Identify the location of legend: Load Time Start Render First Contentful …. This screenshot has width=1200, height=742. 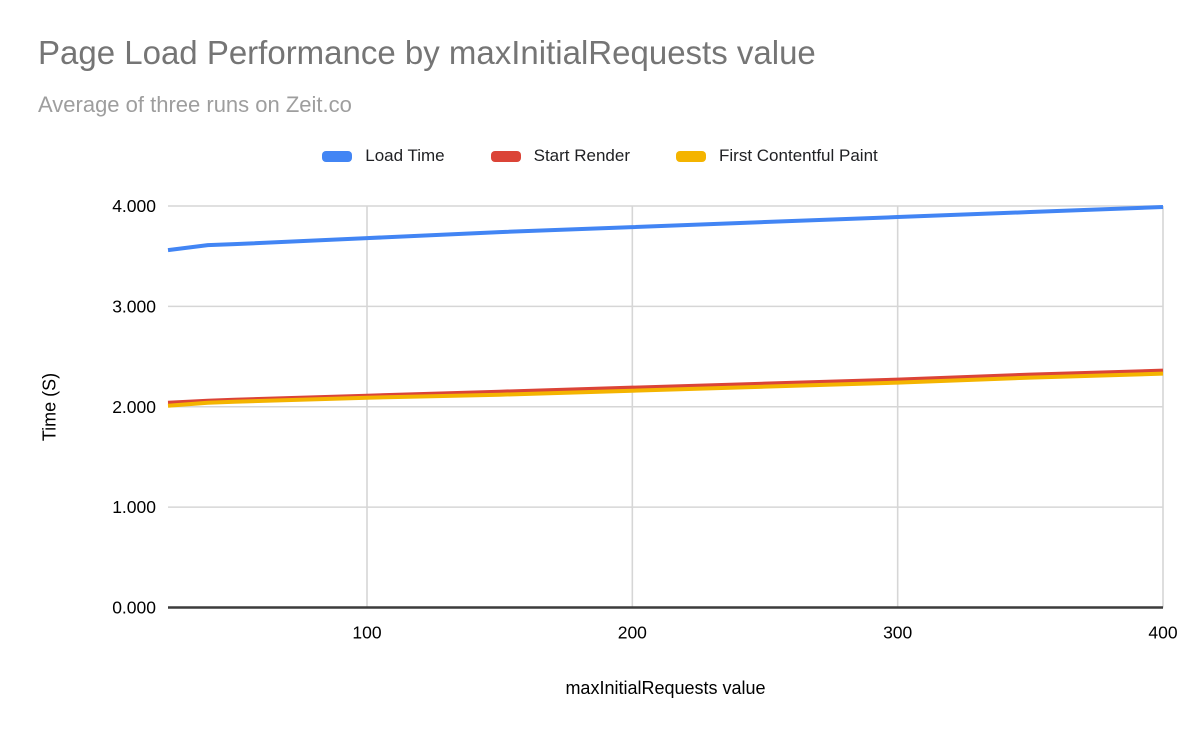
(600, 156).